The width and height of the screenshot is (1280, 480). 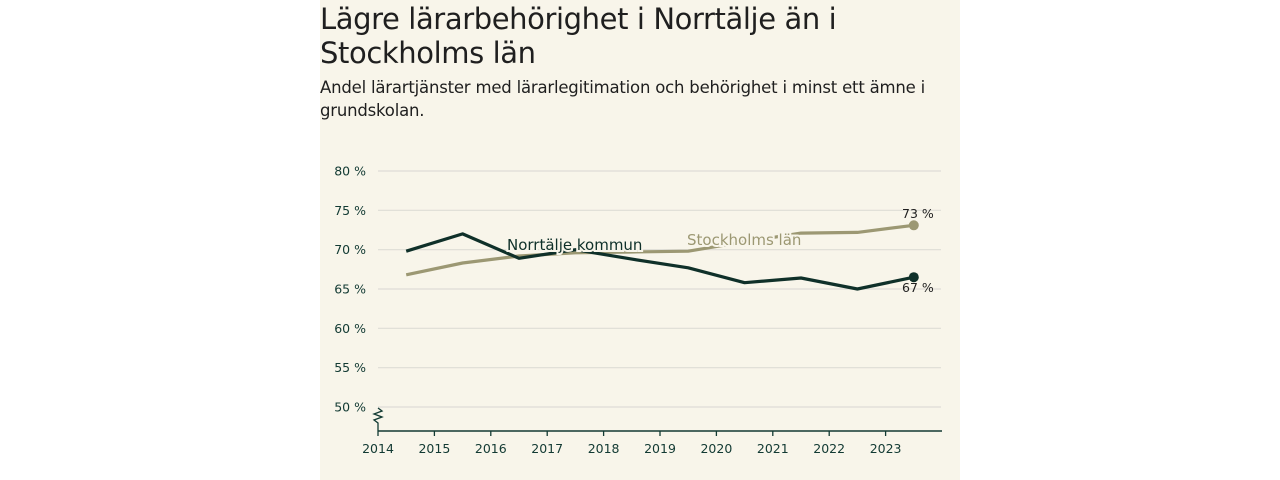 I want to click on y-axis-ticks: 50 % 55 % 60 % 65 % 70 % 75 % 80 %, so click(x=350, y=289).